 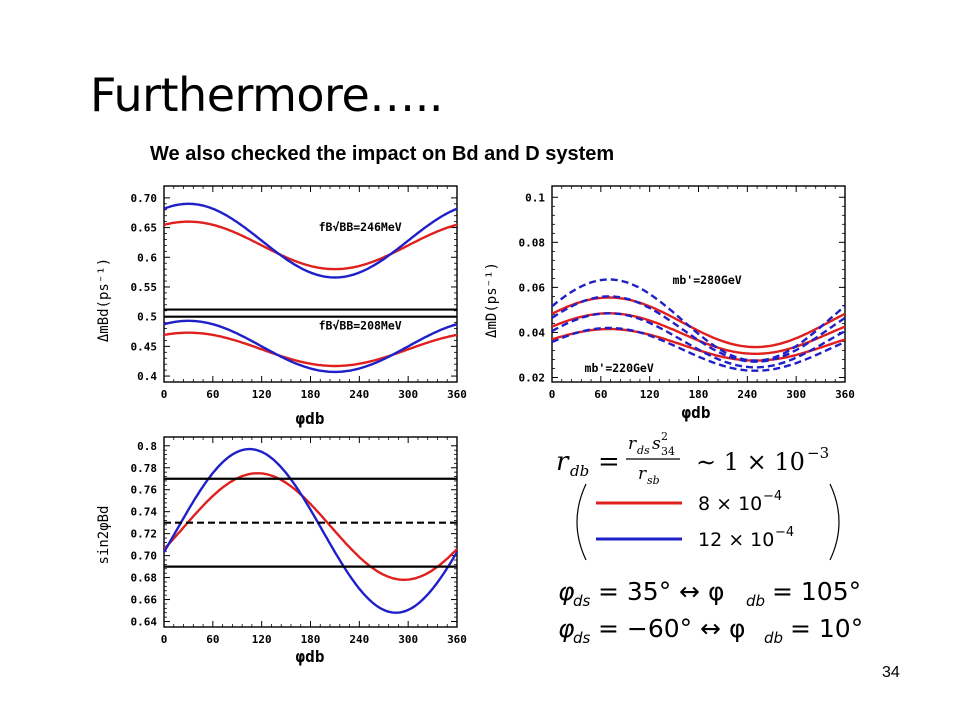 I want to click on y-tick-label: 0.72, so click(x=144, y=534).